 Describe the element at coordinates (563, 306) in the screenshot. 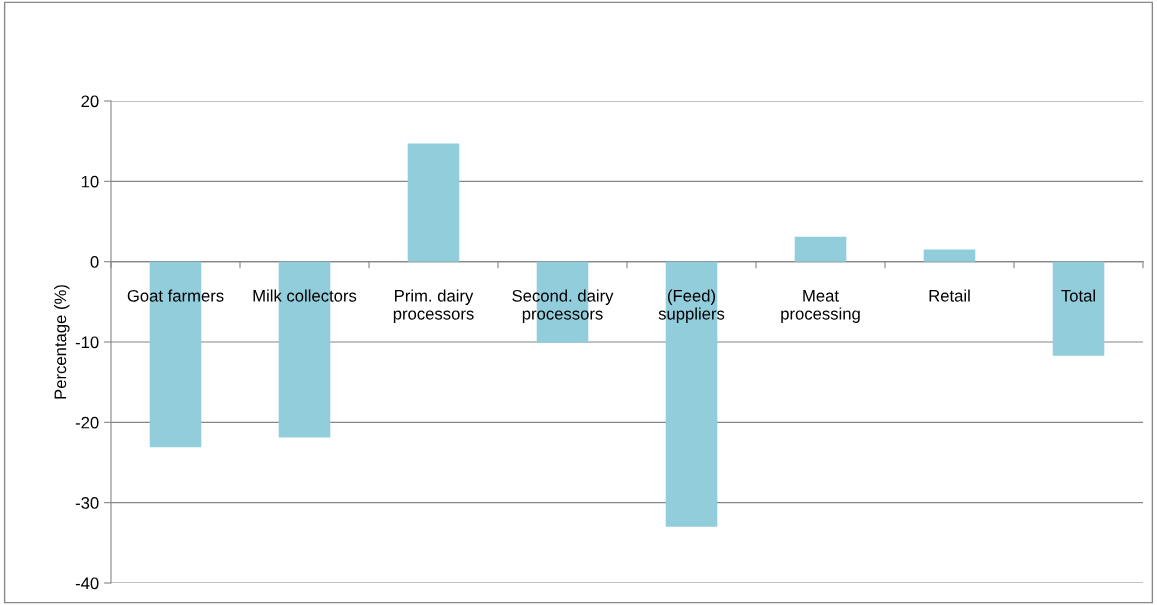

I see `x-tick-label: Second. dairy processors` at that location.